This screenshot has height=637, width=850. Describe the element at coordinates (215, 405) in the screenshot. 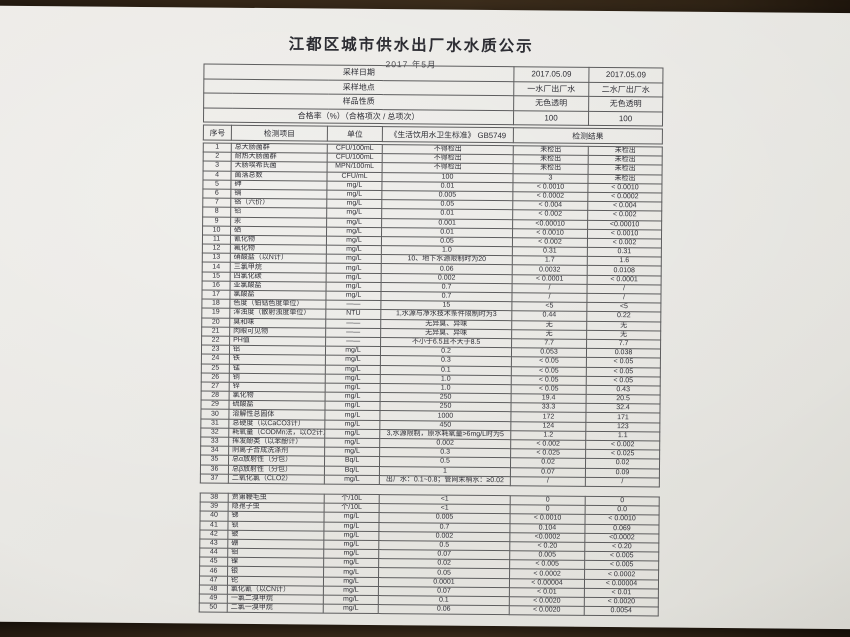

I see `cell-no: 29` at that location.